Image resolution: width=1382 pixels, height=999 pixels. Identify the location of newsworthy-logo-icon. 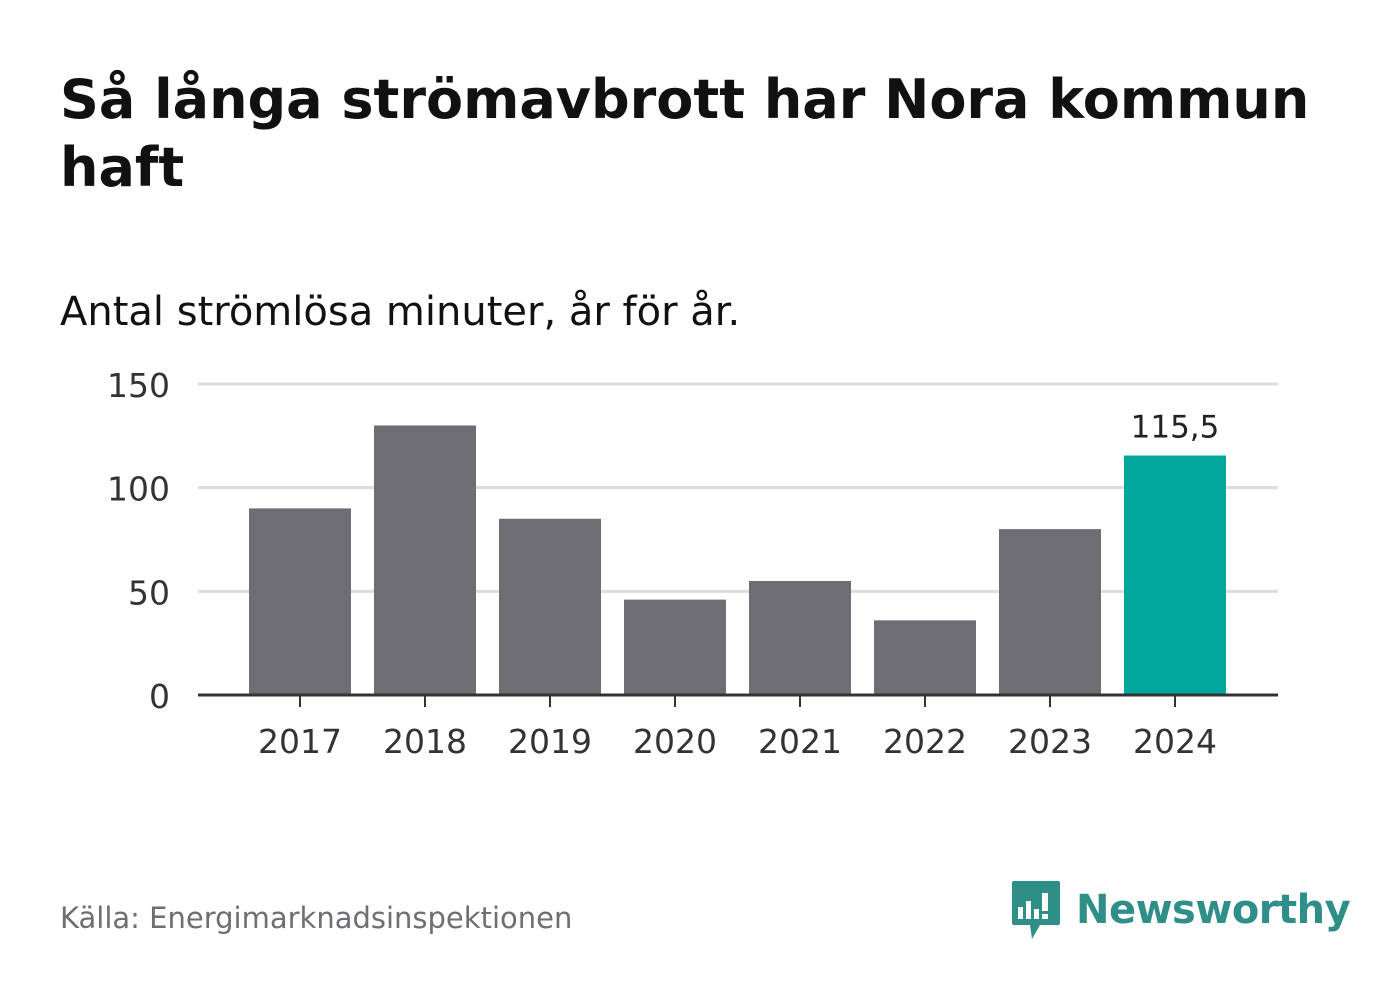
(1036, 910).